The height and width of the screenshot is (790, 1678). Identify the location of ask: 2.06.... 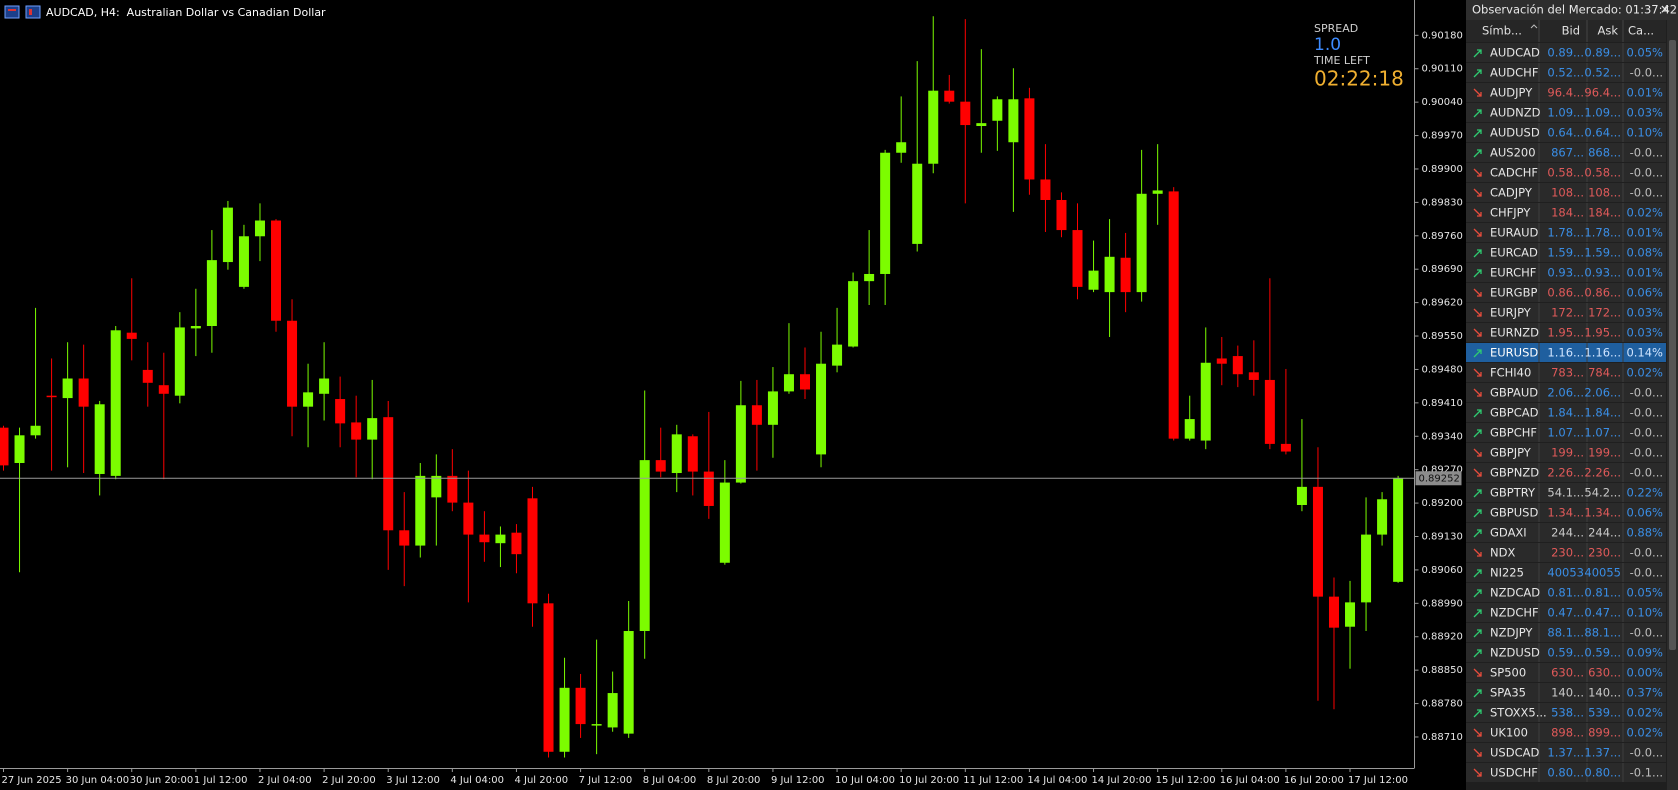
(1602, 393).